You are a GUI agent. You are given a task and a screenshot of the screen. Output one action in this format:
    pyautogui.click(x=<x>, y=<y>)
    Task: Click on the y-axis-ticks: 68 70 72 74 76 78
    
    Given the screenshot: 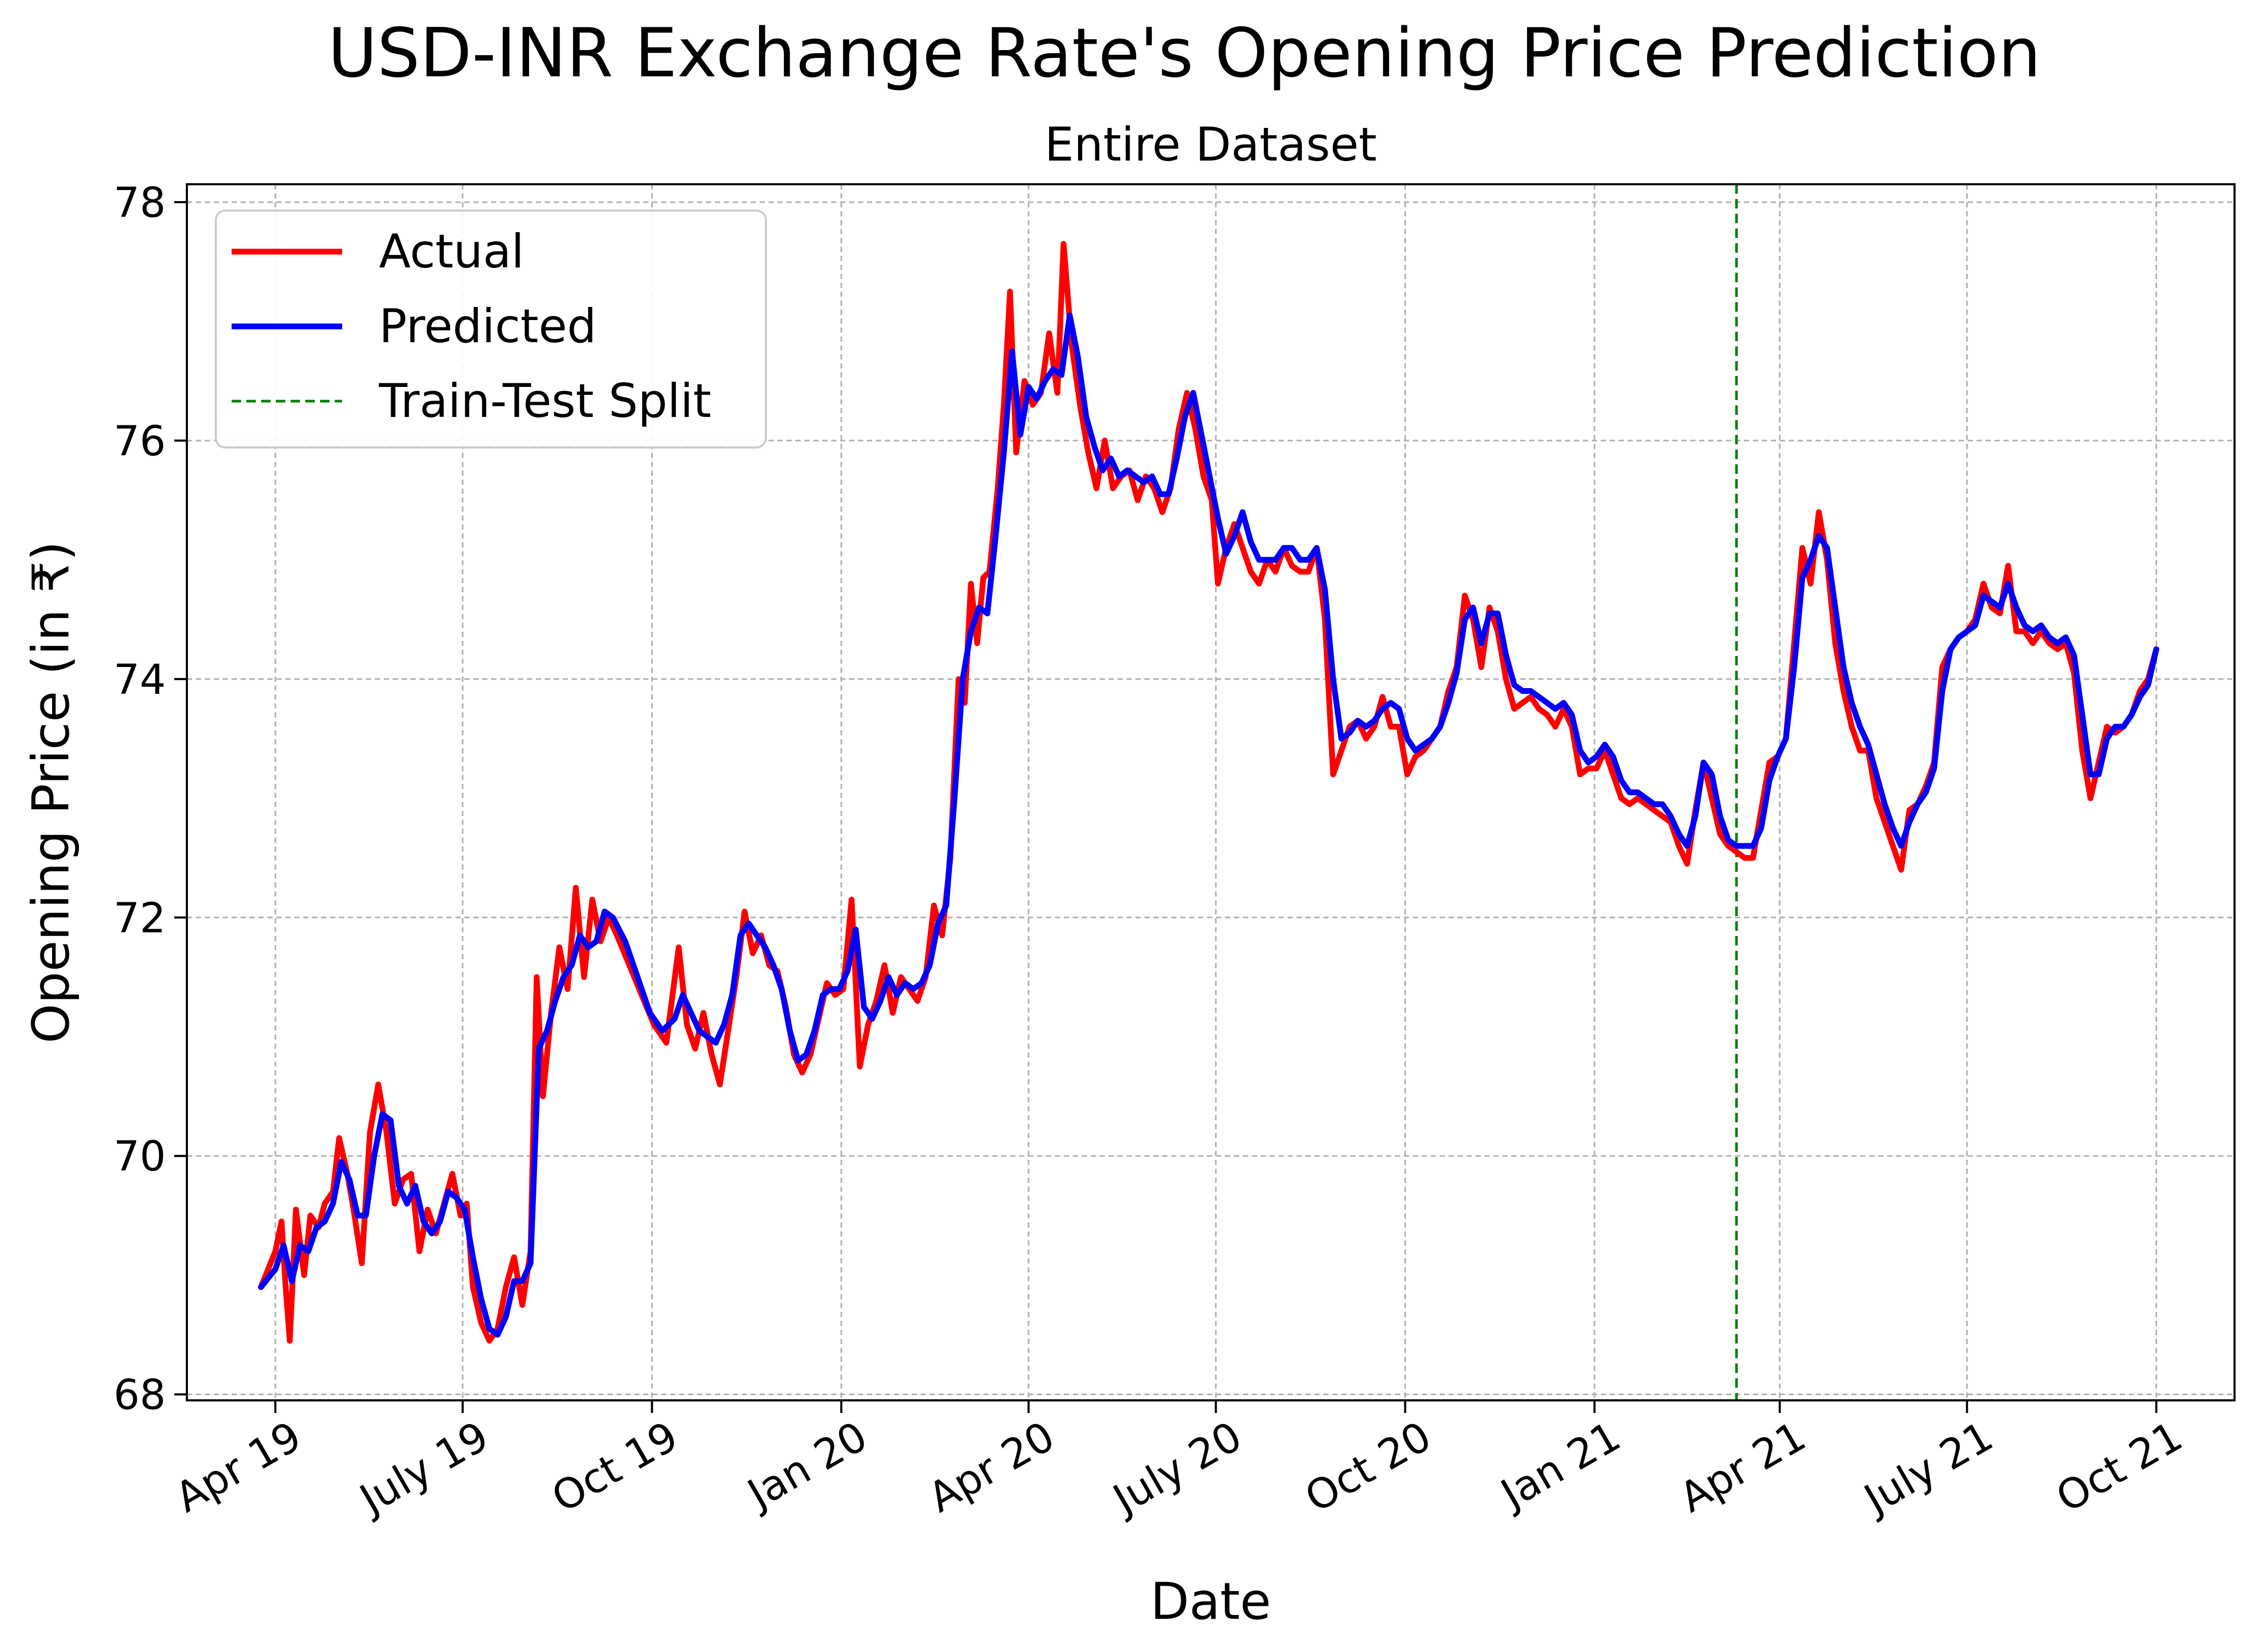 What is the action you would take?
    pyautogui.click(x=150, y=799)
    